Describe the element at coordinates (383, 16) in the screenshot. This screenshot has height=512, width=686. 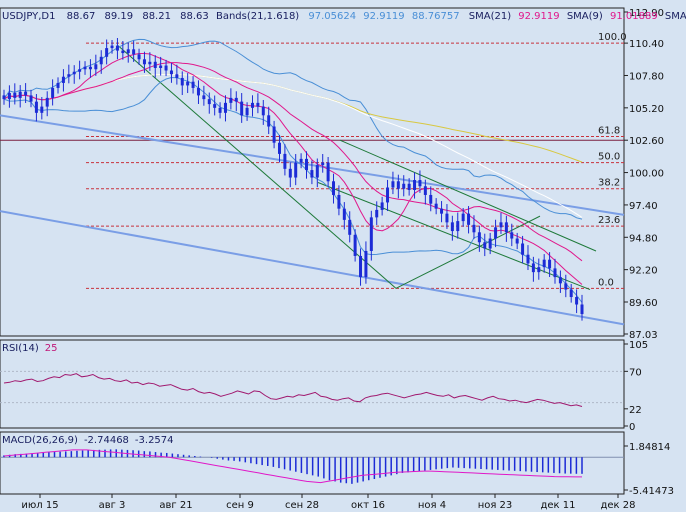
I see `bands-value-2: 92.9119` at that location.